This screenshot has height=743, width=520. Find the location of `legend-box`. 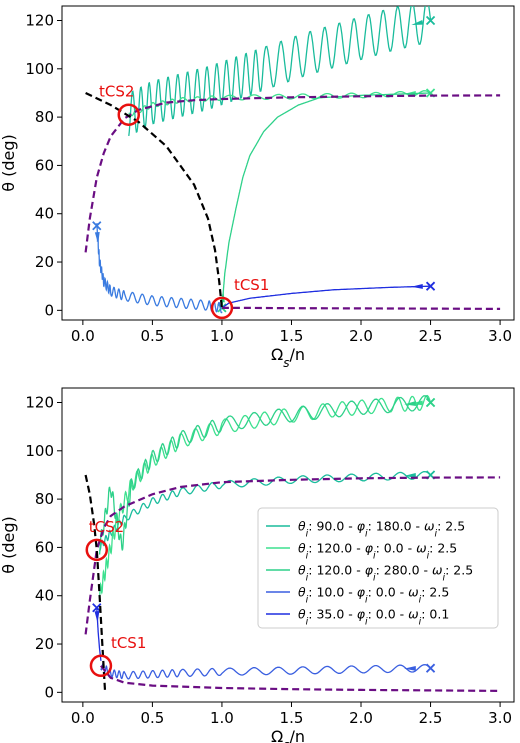

legend-box is located at coordinates (378, 568).